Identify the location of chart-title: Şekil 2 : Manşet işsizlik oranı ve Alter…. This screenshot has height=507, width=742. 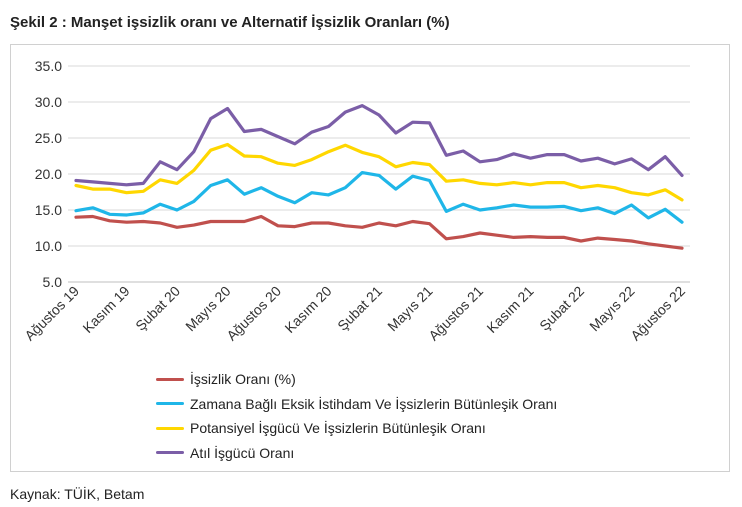
(230, 22).